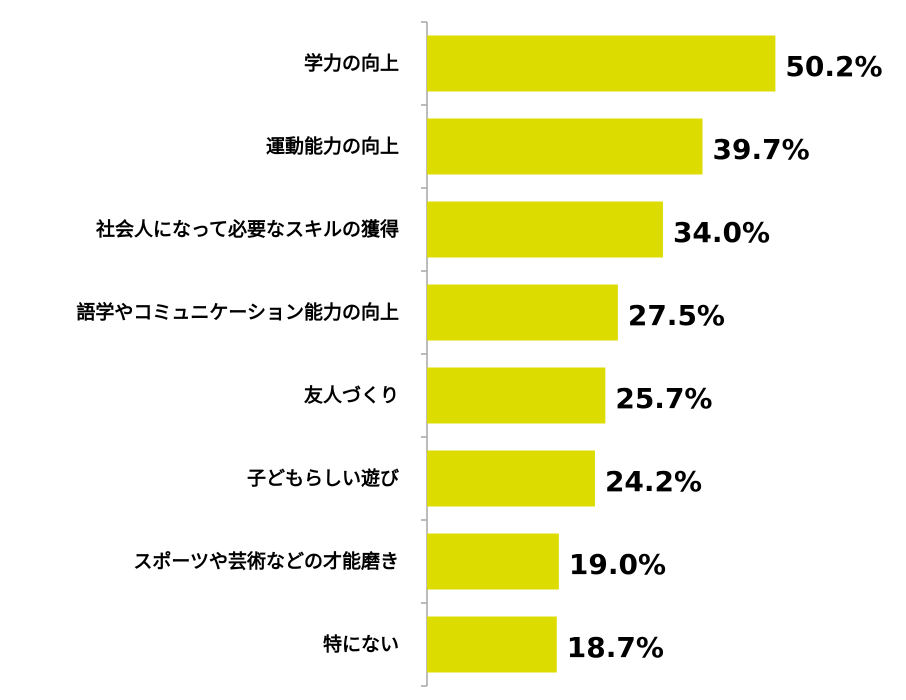 This screenshot has height=700, width=906. I want to click on value-label-4: 25.7%, so click(663, 398).